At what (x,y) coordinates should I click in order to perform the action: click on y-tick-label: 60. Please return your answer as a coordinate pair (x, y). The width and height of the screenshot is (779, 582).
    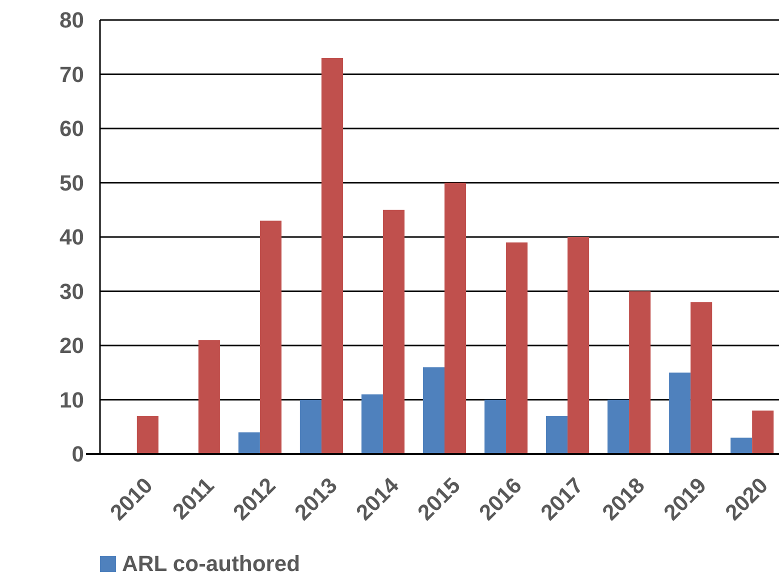
    Looking at the image, I should click on (72, 129).